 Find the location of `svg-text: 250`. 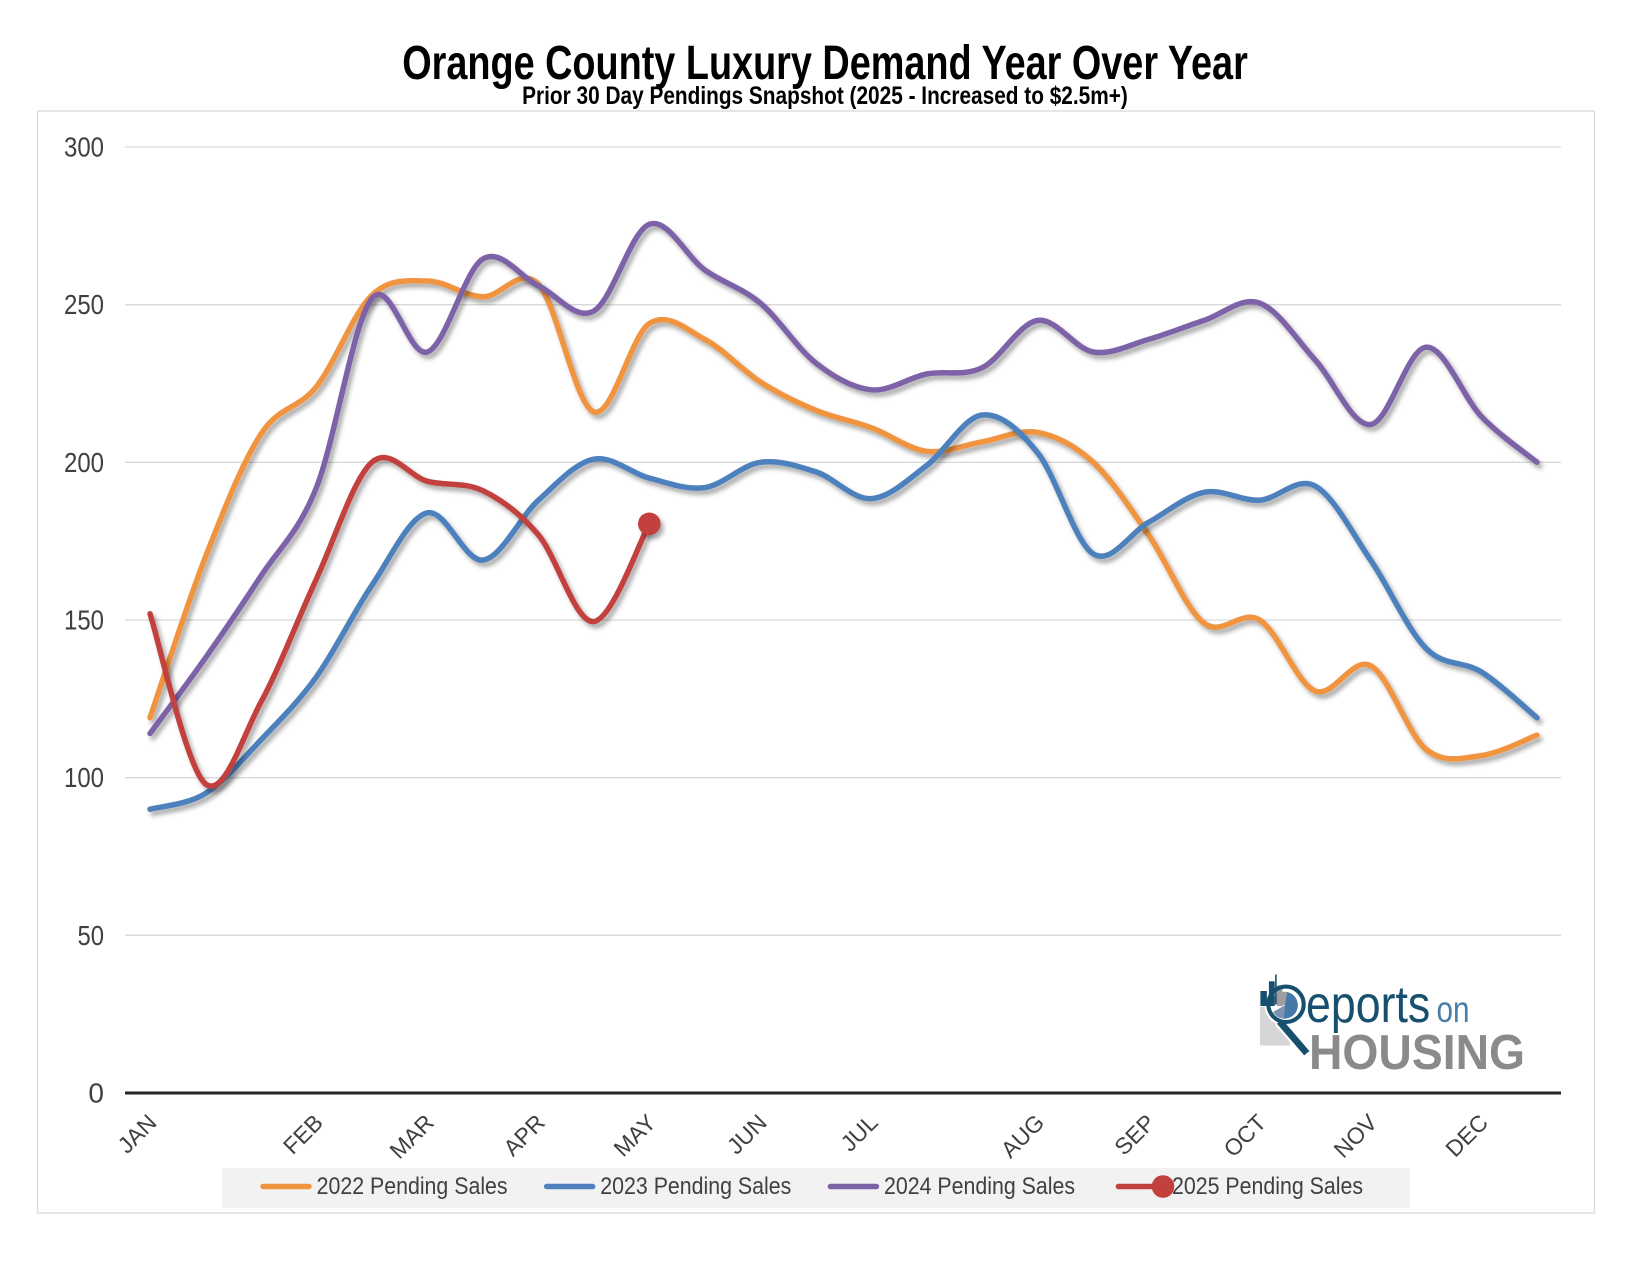

svg-text: 250 is located at coordinates (84, 304).